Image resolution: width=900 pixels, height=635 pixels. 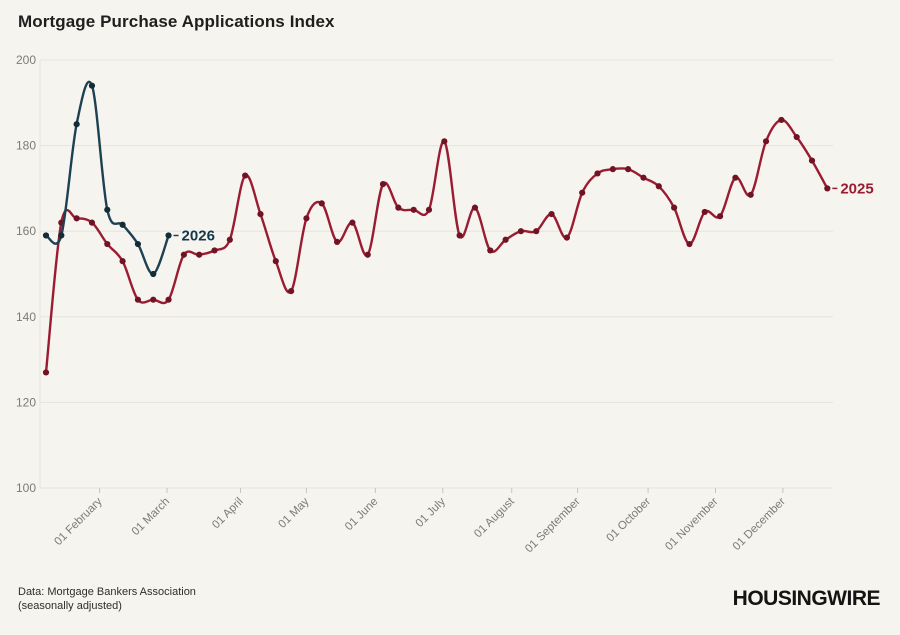 I want to click on y-axis-tick-label: 120, so click(x=26, y=402).